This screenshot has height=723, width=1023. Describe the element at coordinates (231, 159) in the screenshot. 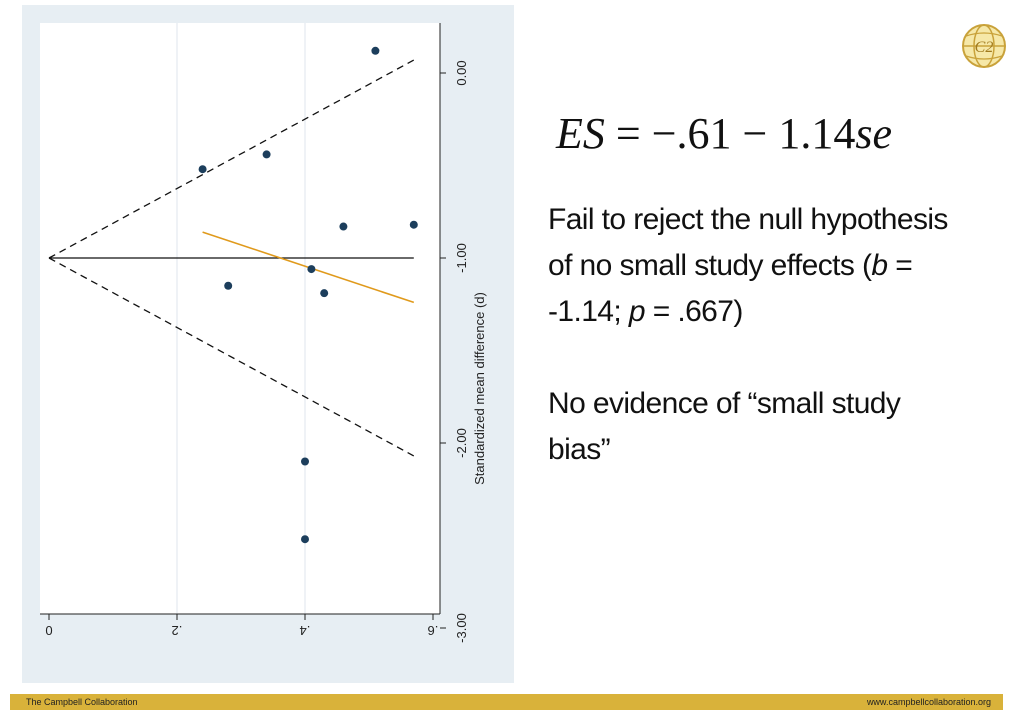

I see `funnel-upper-line` at that location.